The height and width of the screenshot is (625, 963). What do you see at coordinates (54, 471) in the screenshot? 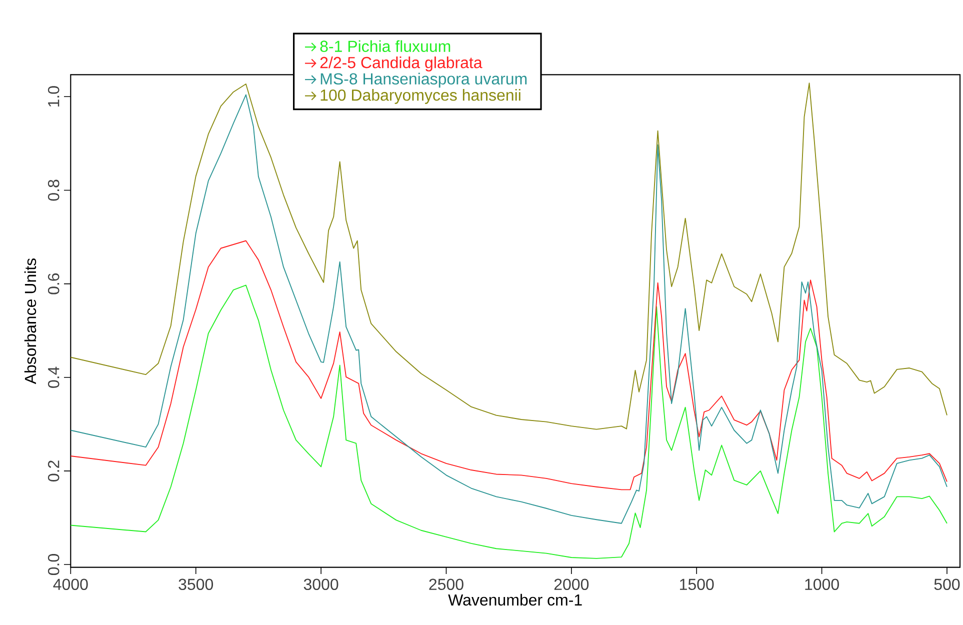
I see `y-tick-label: 0.2` at bounding box center [54, 471].